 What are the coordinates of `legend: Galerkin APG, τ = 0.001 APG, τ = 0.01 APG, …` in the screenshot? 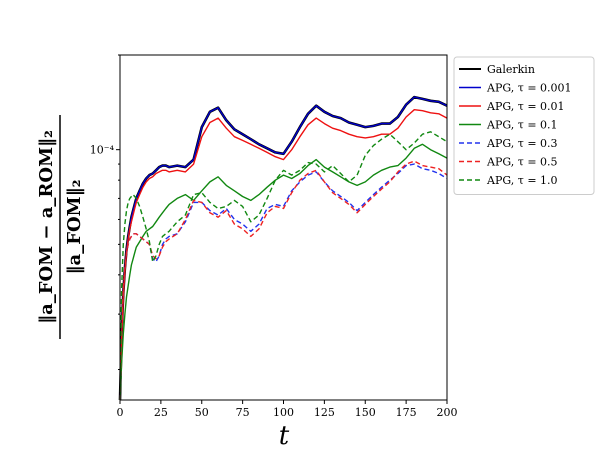 It's located at (524, 125).